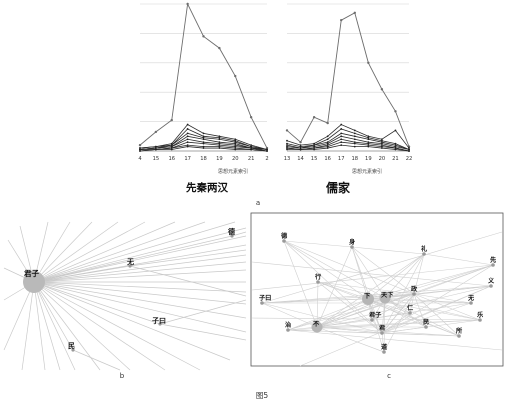 The image size is (518, 408). Describe the element at coordinates (316, 324) in the screenshot. I see `node-label-bu-c: 不` at that location.